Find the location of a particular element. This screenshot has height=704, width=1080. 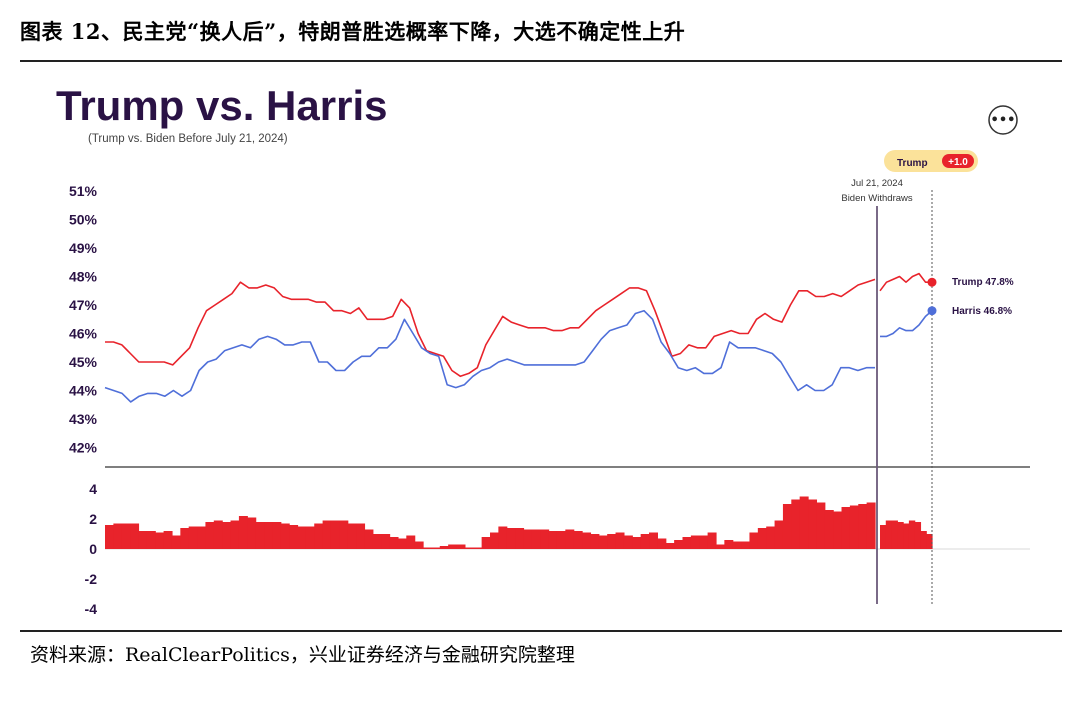

spread-tick-label: -4 is located at coordinates (91, 609).